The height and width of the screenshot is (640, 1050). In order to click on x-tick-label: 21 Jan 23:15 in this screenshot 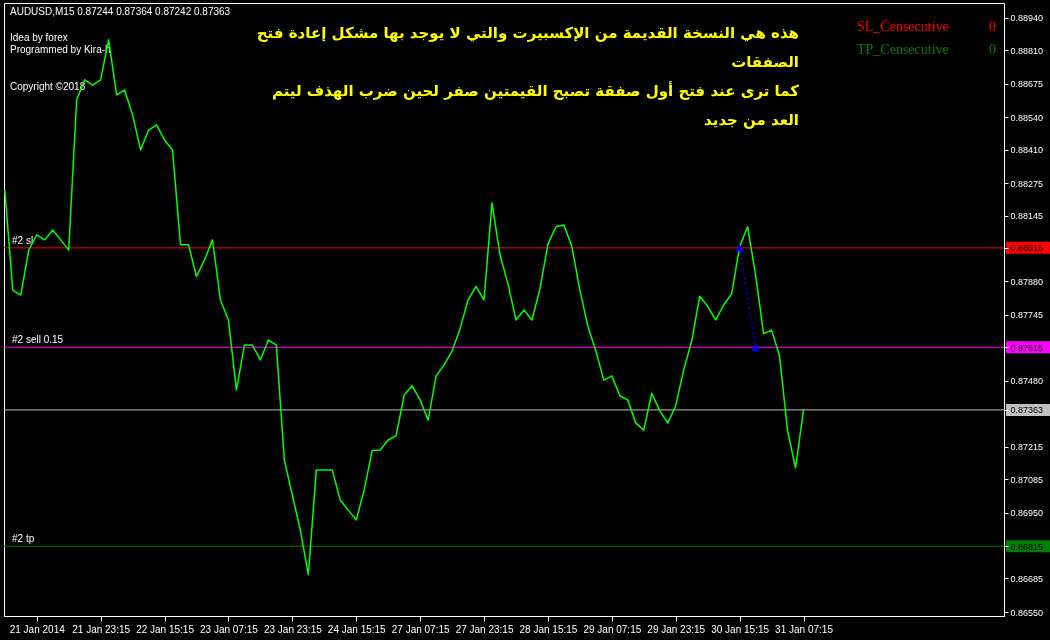, I will do `click(101, 629)`.